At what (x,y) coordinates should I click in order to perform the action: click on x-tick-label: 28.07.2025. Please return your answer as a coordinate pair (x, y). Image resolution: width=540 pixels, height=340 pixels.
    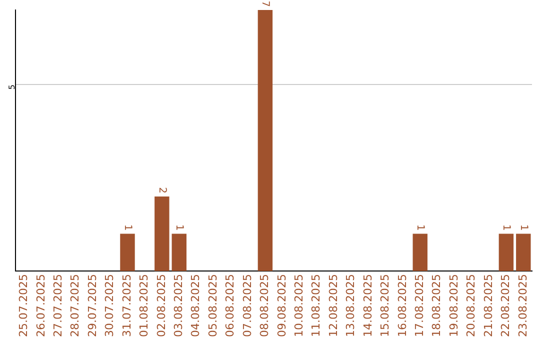
    Looking at the image, I should click on (75, 306).